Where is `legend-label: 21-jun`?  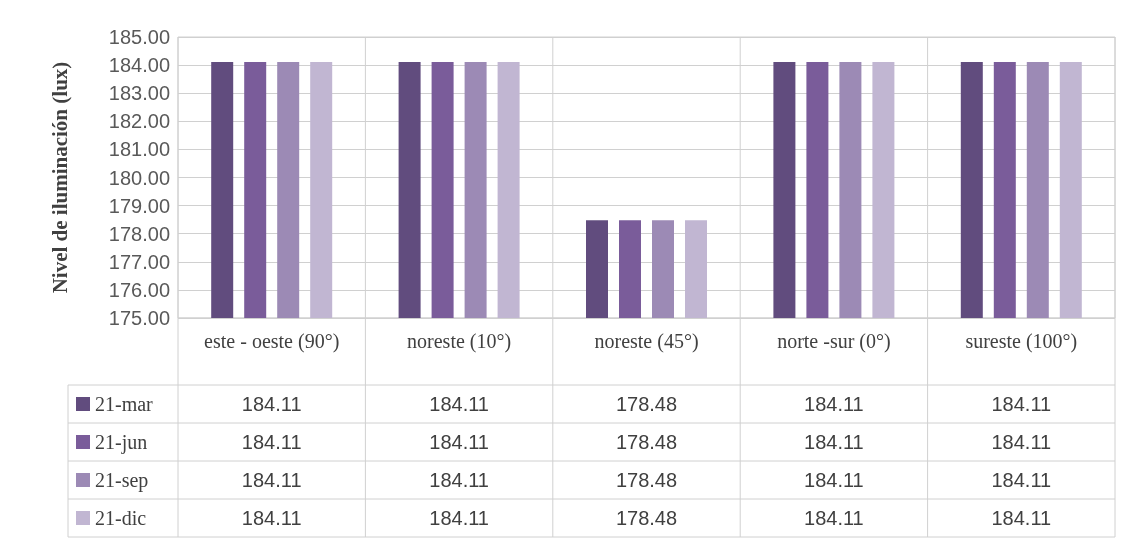
legend-label: 21-jun is located at coordinates (121, 442).